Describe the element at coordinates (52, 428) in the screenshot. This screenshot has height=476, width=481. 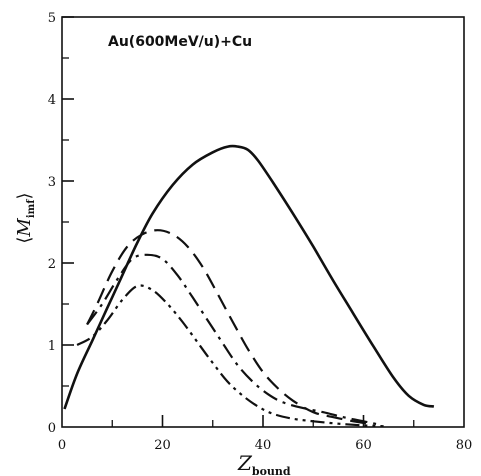
I see `y-tick-label: 0` at that location.